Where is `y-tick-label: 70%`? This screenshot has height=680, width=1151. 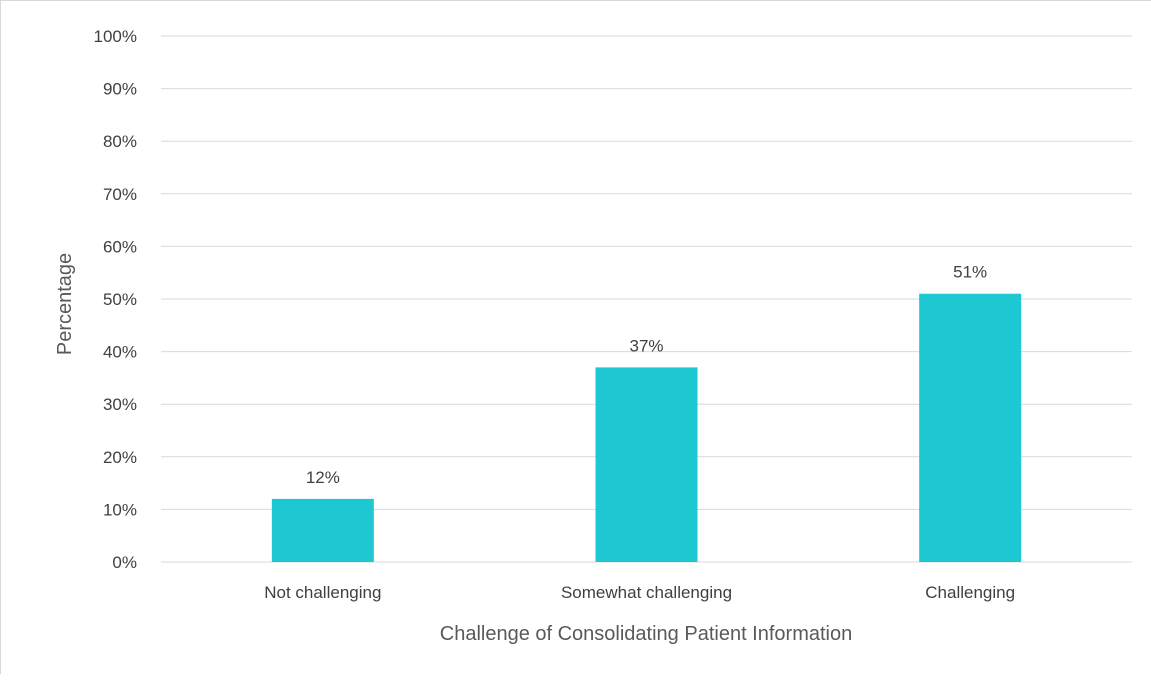 y-tick-label: 70% is located at coordinates (120, 194).